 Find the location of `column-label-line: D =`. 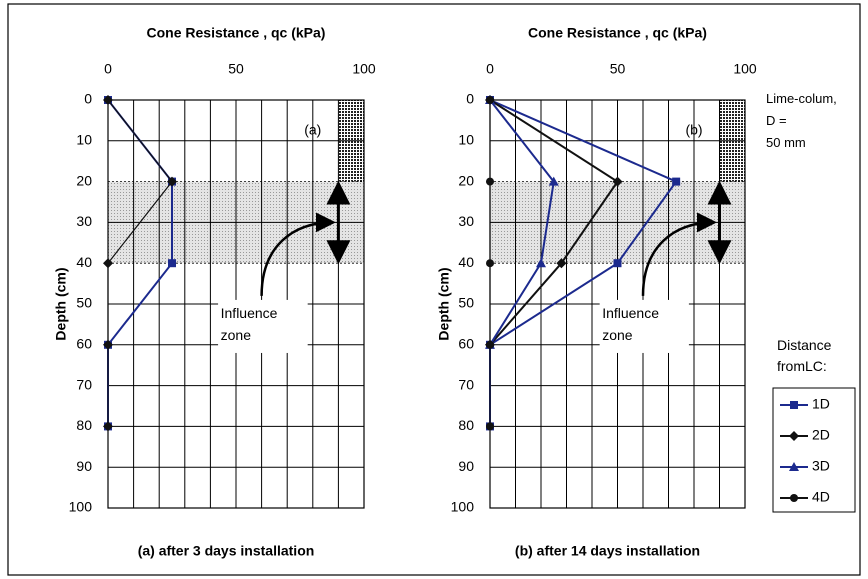

column-label-line: D = is located at coordinates (776, 120).